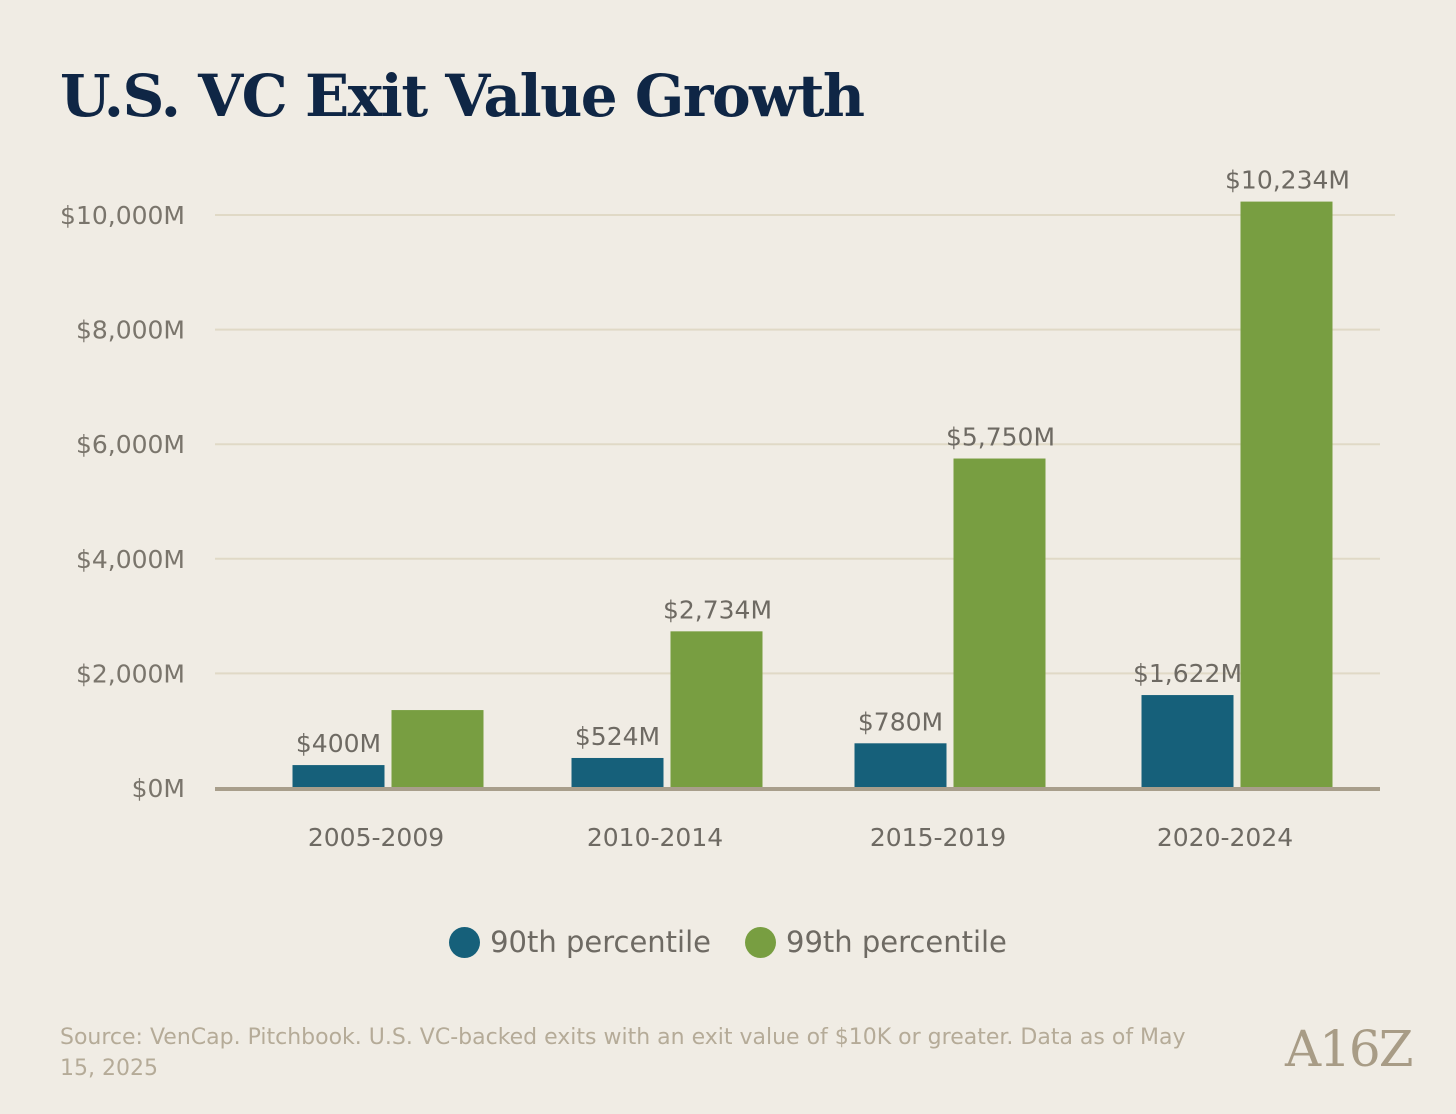 The image size is (1456, 1114). I want to click on data-label: $10,234M, so click(1287, 180).